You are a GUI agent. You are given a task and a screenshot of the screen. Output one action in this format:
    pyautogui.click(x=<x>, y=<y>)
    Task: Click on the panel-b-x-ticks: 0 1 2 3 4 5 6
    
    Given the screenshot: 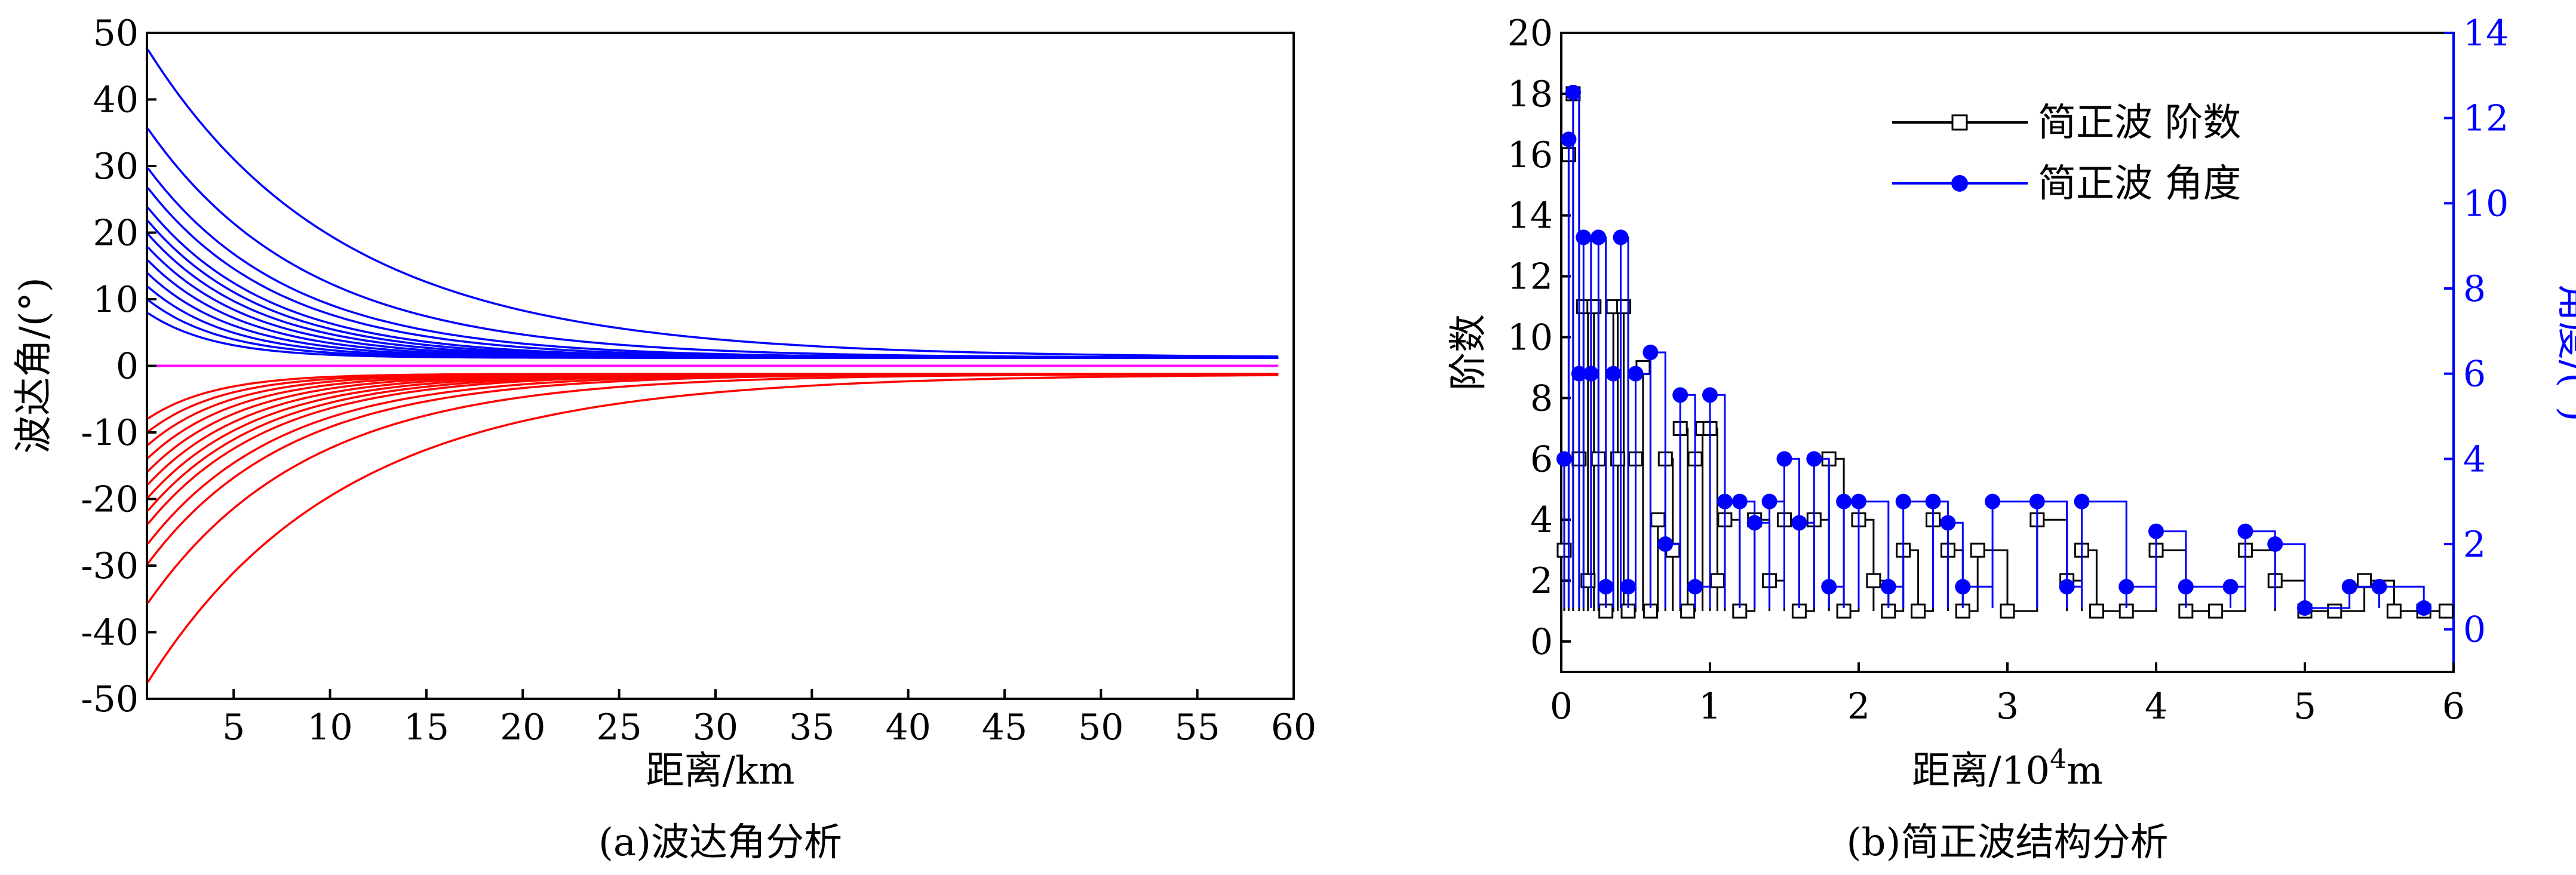 What is the action you would take?
    pyautogui.click(x=2007, y=695)
    